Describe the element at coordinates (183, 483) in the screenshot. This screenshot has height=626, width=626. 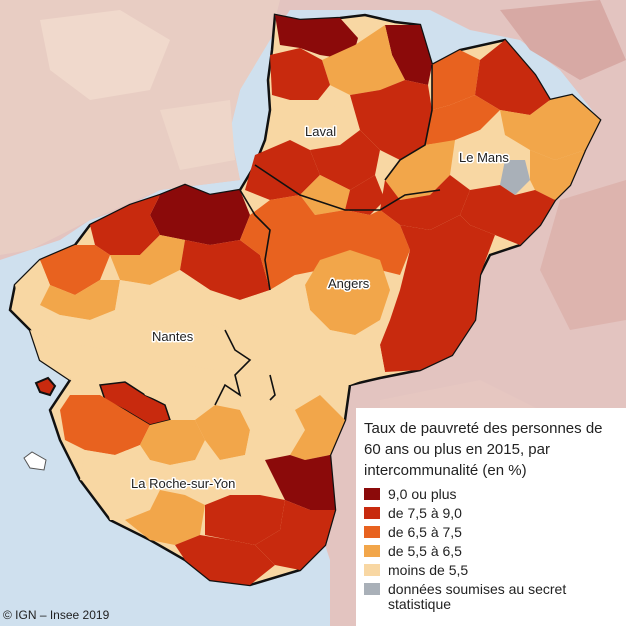
I see `city-label-la-roche-sur-yon: La Roche-sur-Yon` at that location.